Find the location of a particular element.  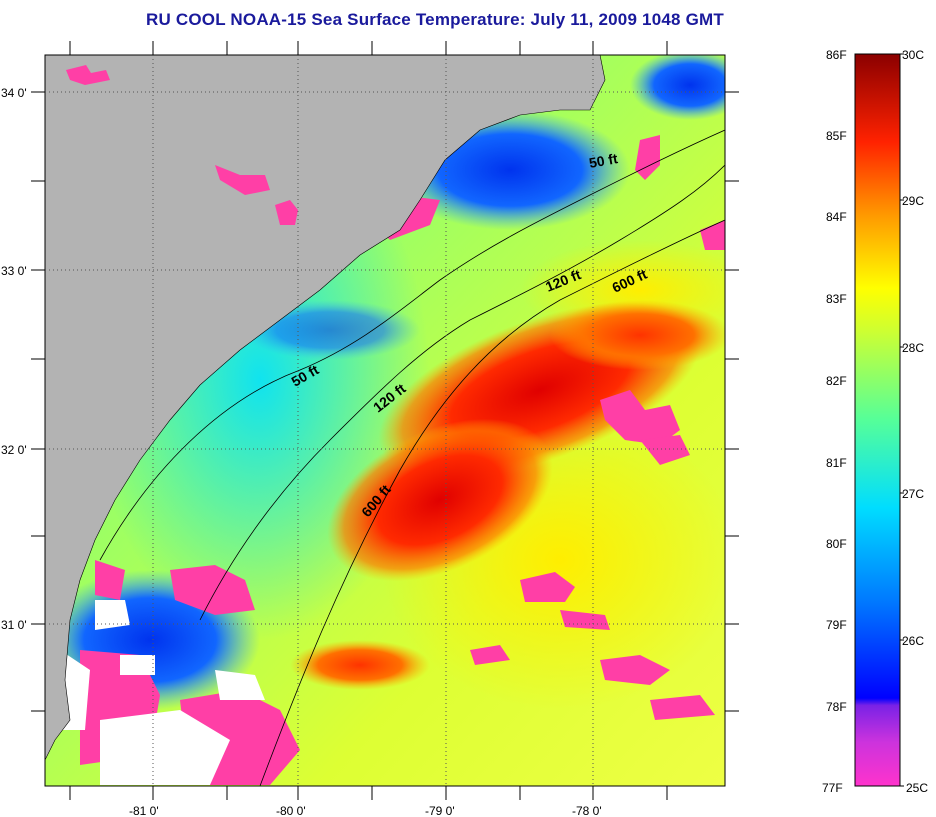

cb-c-label: 26C is located at coordinates (913, 641).